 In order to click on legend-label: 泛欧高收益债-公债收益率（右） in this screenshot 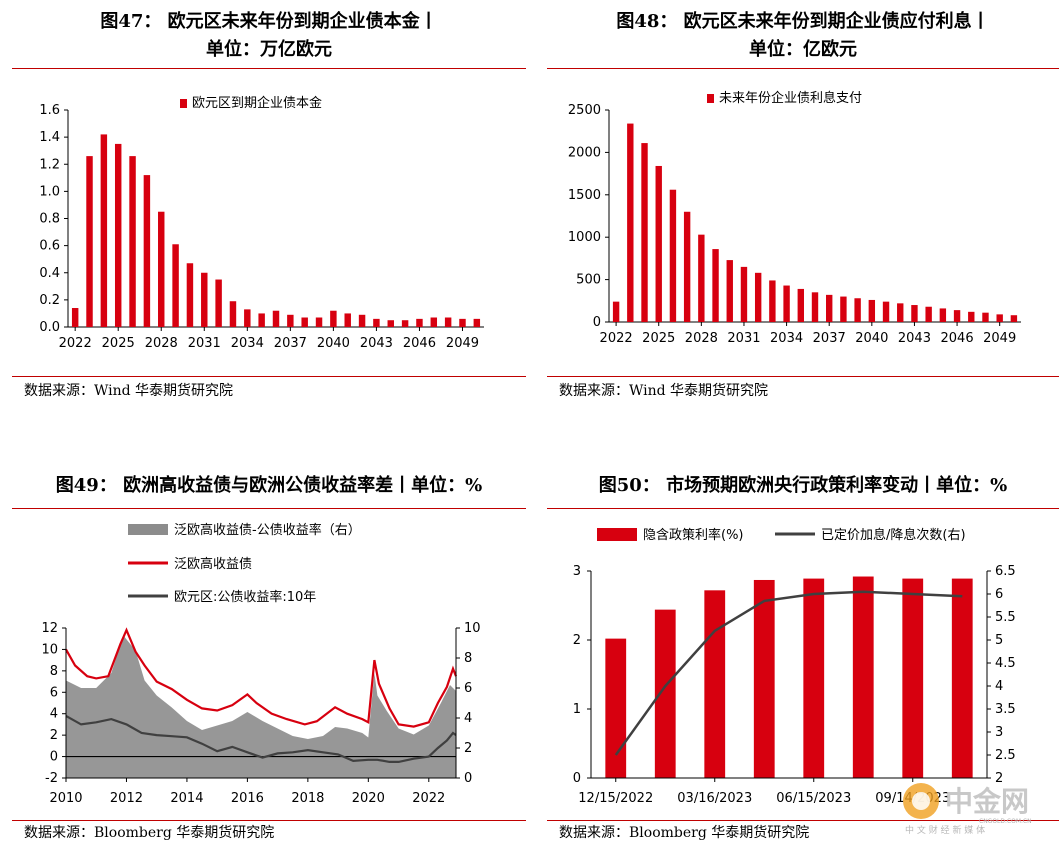, I will do `click(267, 530)`.